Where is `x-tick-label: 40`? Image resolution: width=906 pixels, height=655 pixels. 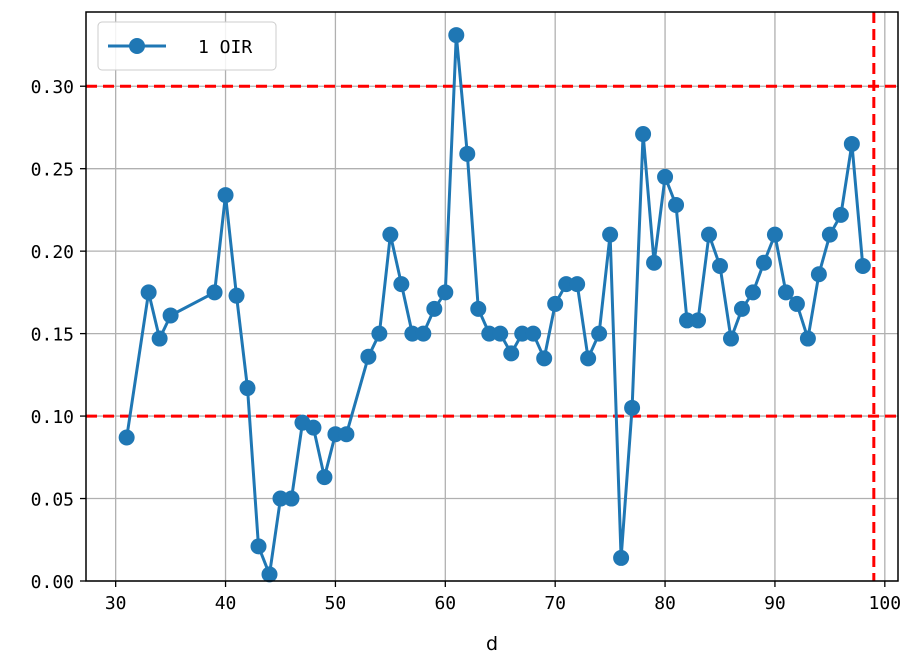
x-tick-label: 40 is located at coordinates (226, 603).